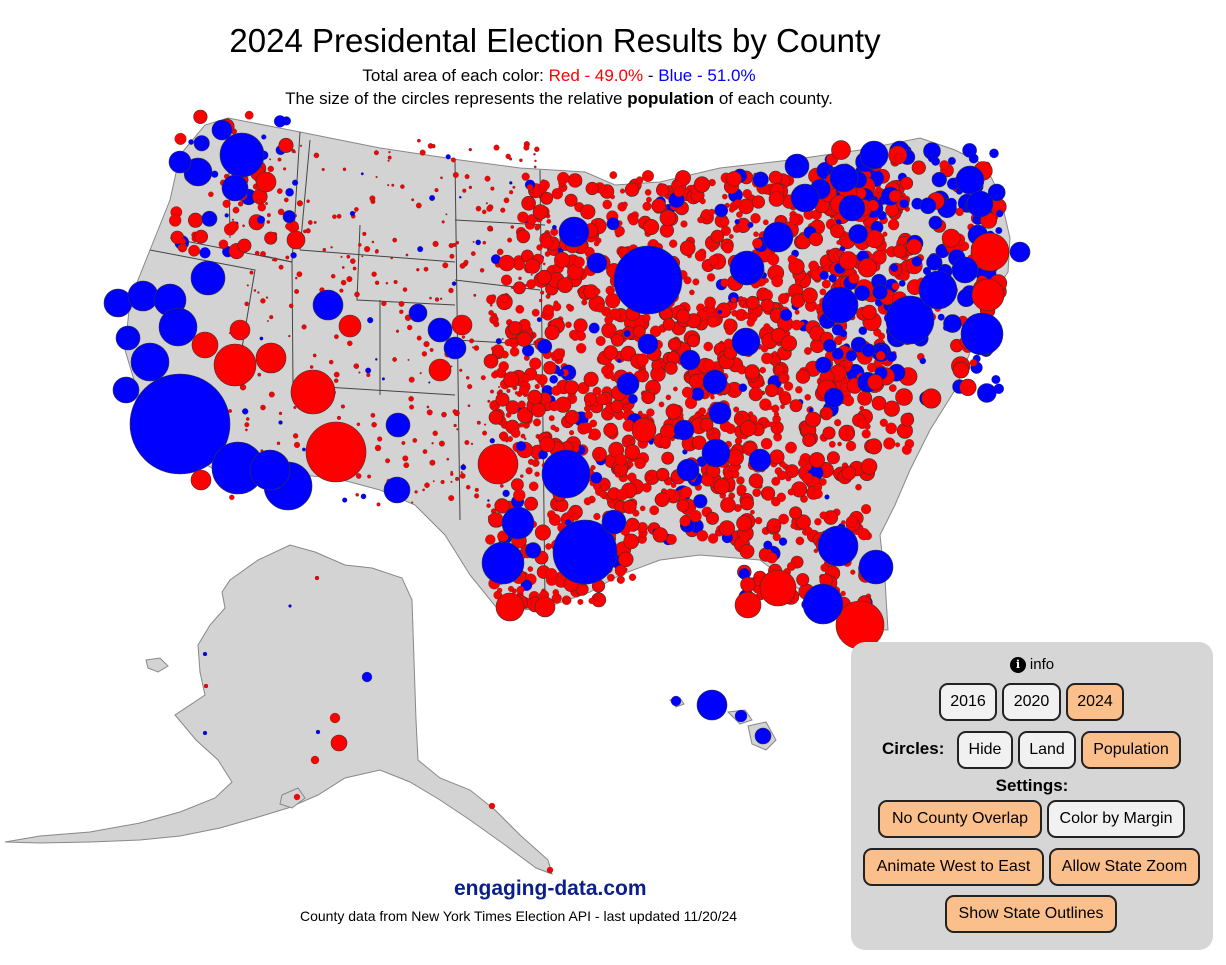 The image size is (1226, 965). What do you see at coordinates (1042, 664) in the screenshot?
I see `info-label: info` at bounding box center [1042, 664].